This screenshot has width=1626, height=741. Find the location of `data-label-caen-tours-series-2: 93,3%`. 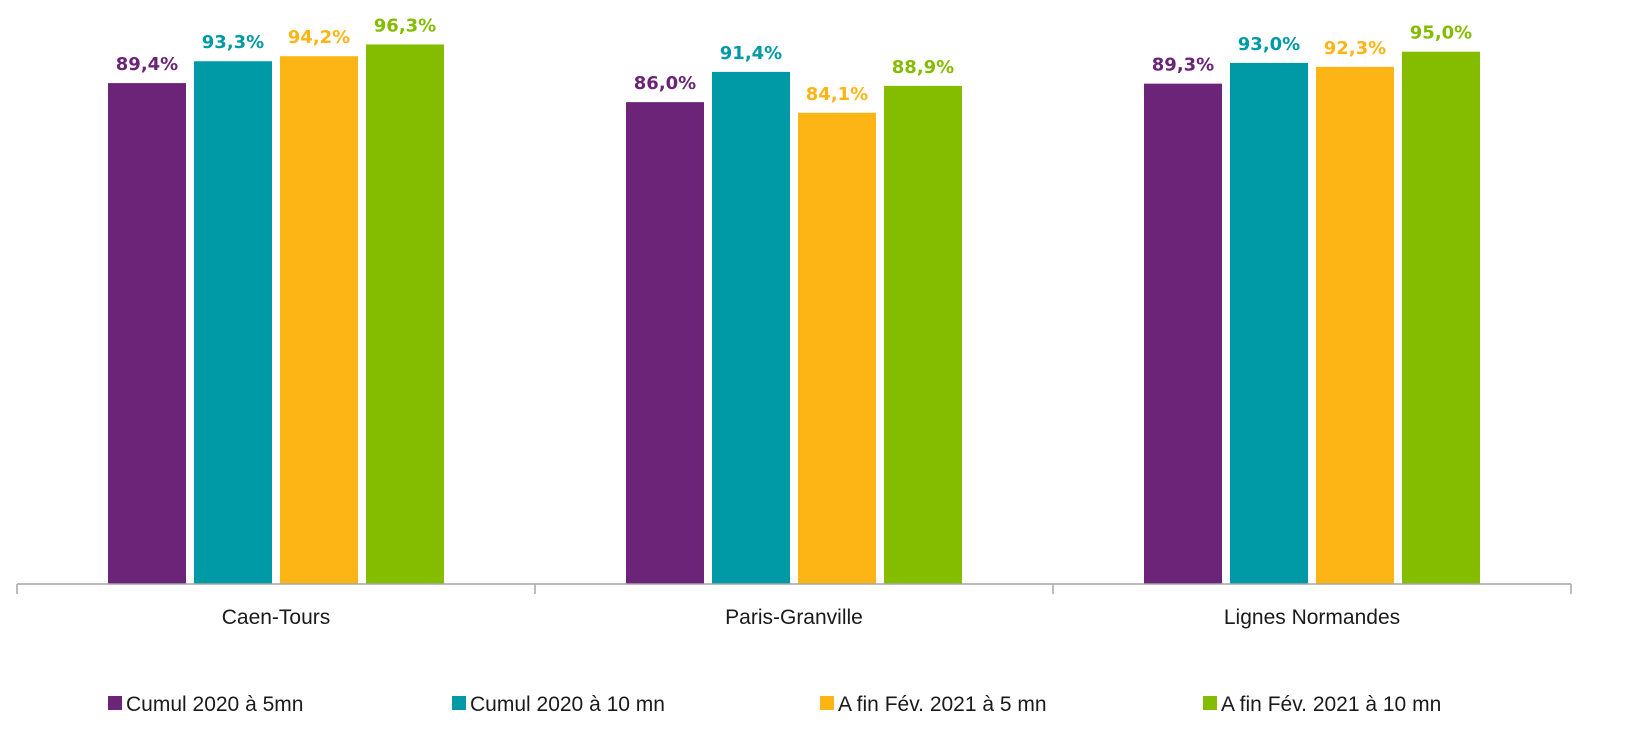

data-label-caen-tours-series-2: 93,3% is located at coordinates (233, 42).